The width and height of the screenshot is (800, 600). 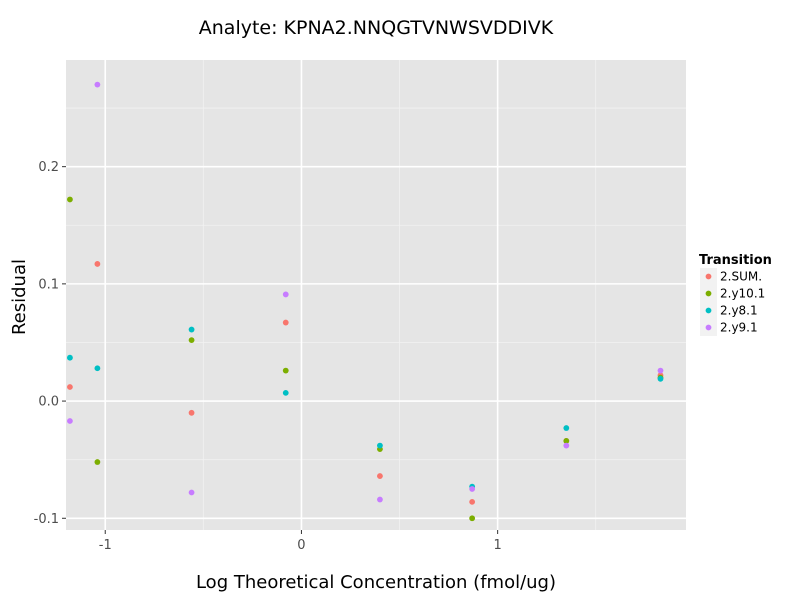 What do you see at coordinates (739, 328) in the screenshot?
I see `legend-label: 2.y9.1` at bounding box center [739, 328].